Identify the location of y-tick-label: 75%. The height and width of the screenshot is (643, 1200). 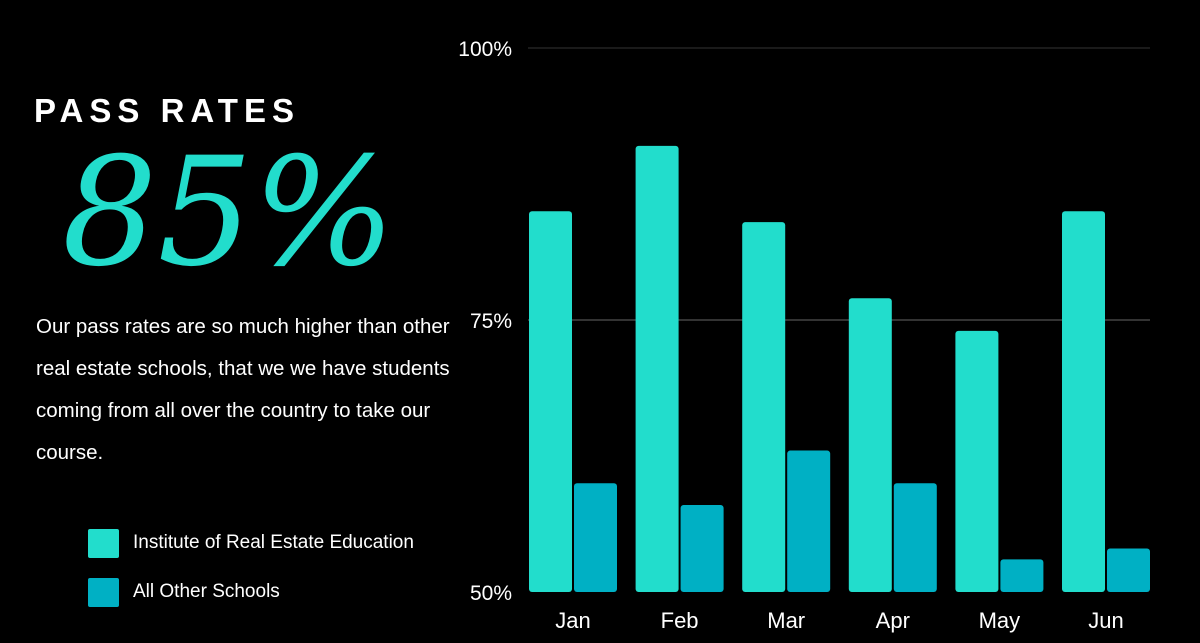
(491, 321).